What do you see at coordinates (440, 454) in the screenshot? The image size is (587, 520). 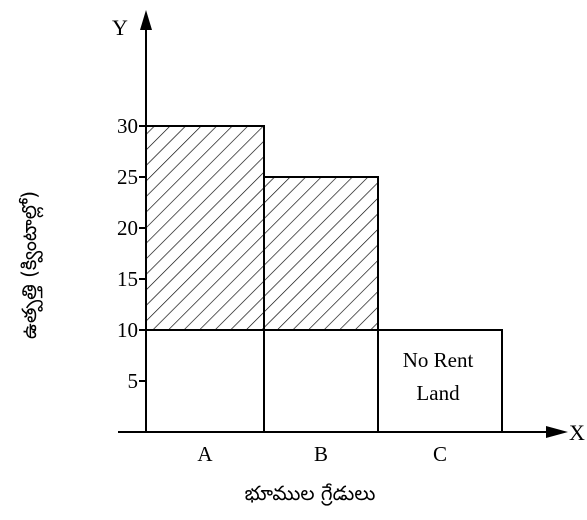 I see `category-label-C: C` at bounding box center [440, 454].